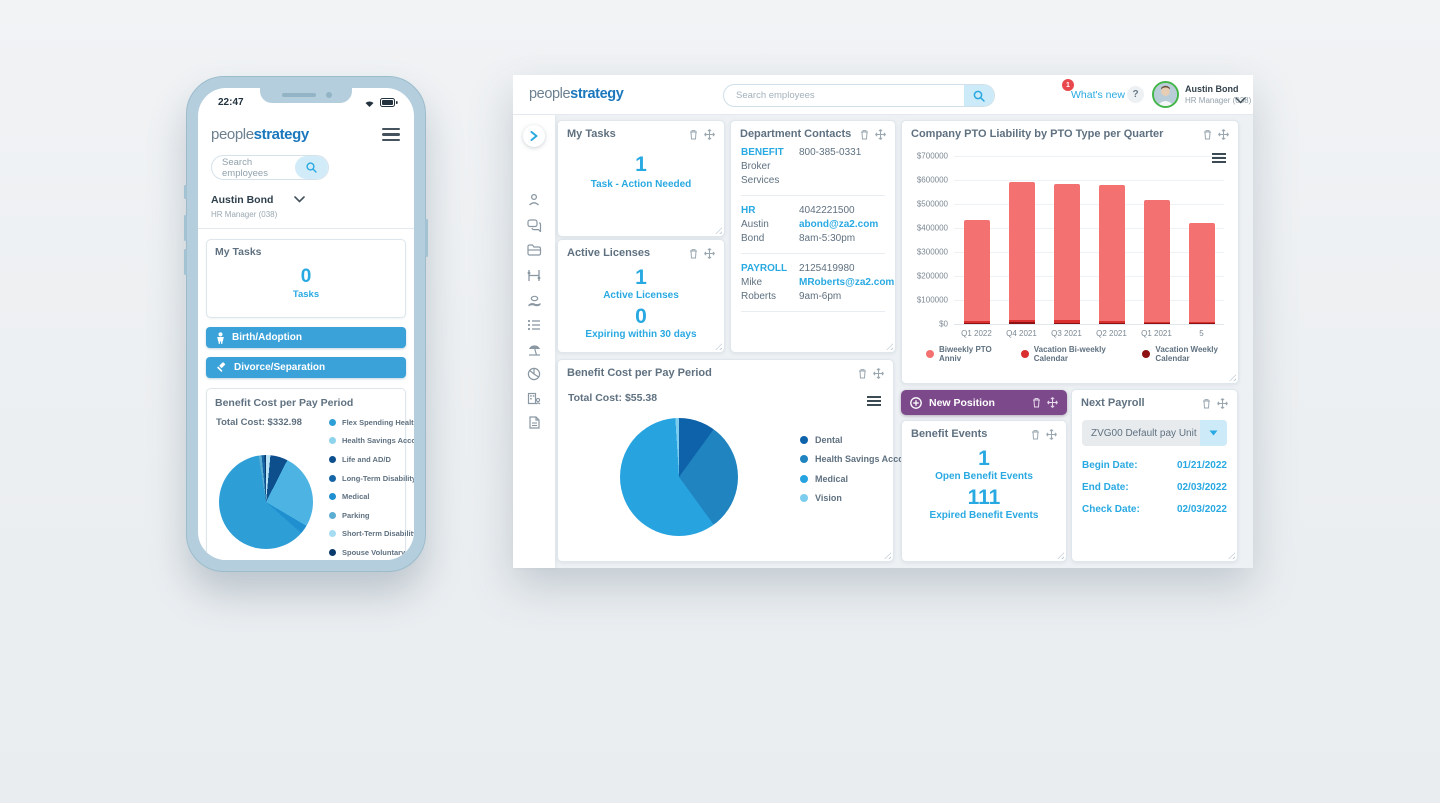  I want to click on x-axis-tick-label: Q1 2021, so click(1156, 333).